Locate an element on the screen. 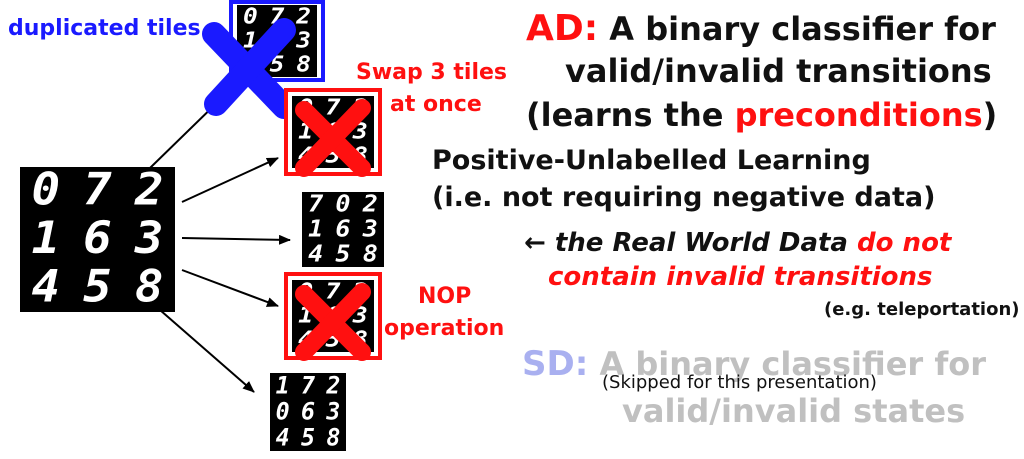  label-swap3-line1: Swap 3 tiles is located at coordinates (432, 72).